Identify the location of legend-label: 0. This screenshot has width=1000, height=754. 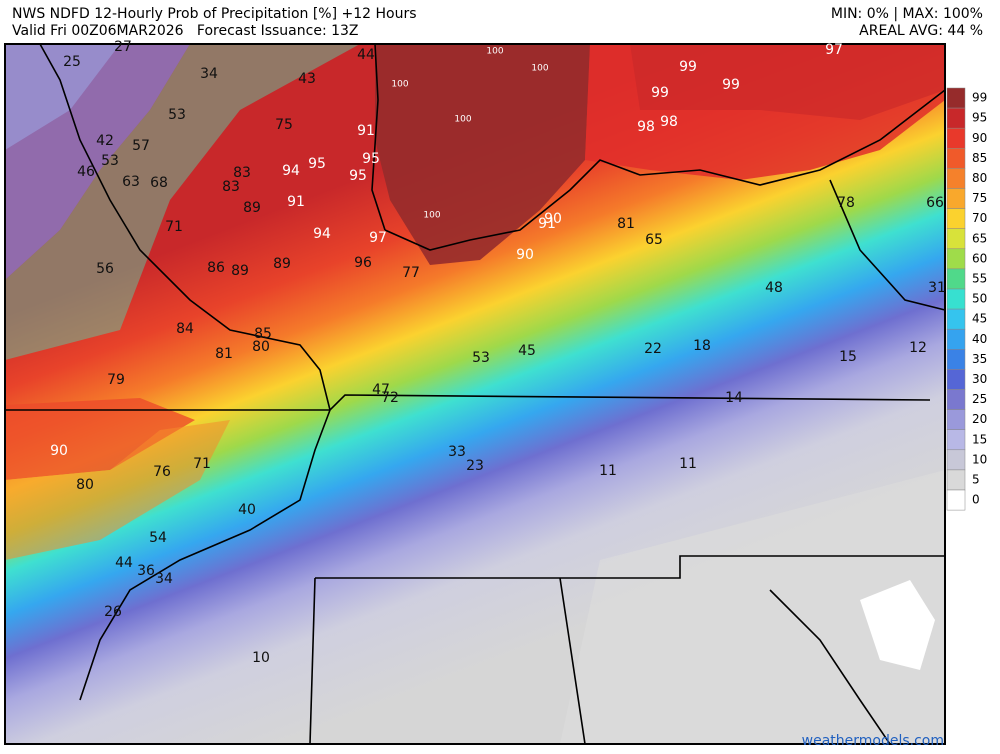
(976, 500).